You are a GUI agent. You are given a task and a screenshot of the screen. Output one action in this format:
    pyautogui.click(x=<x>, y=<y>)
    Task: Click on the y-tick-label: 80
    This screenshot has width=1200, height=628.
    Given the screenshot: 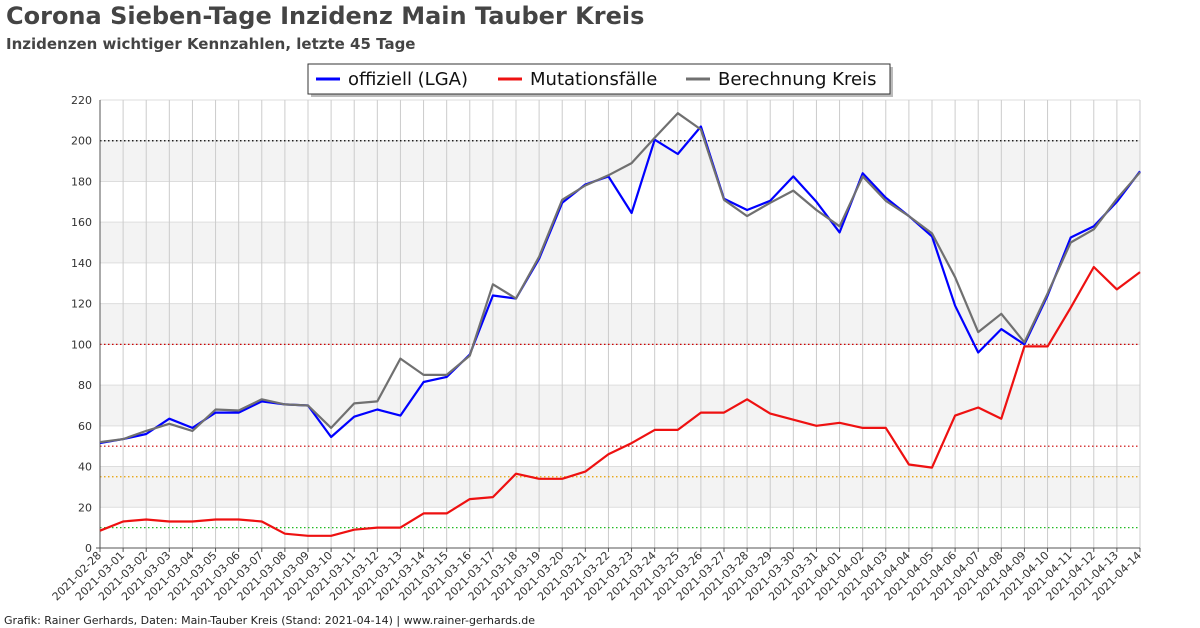 What is the action you would take?
    pyautogui.click(x=85, y=385)
    